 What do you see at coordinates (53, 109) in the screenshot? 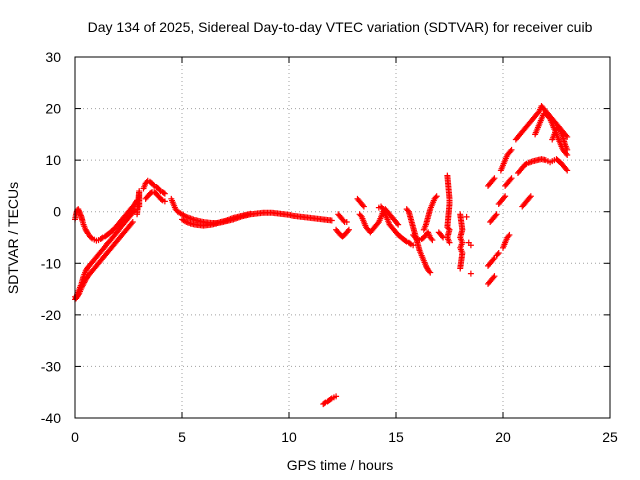
I see `y-tick-label: 20` at bounding box center [53, 109].